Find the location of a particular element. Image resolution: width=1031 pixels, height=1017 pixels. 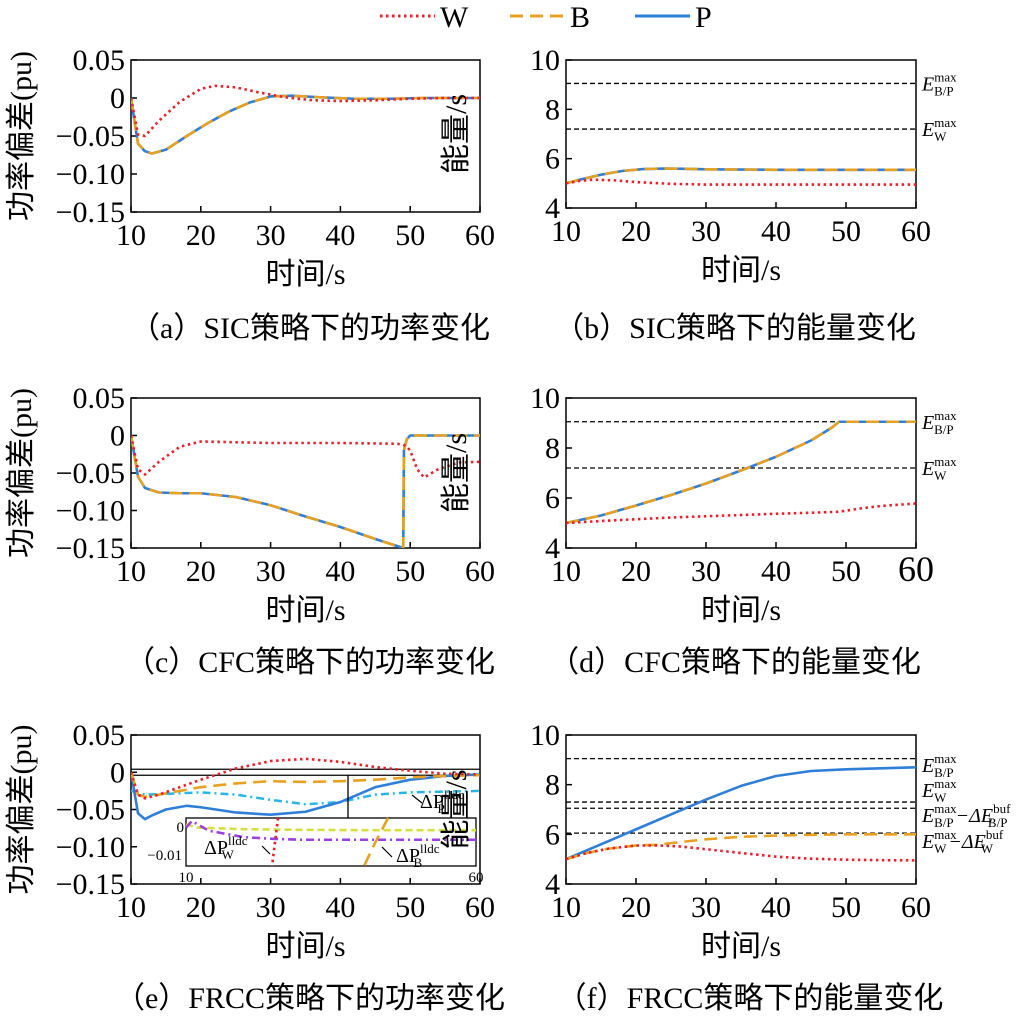

annotation-label: ΔPlldc W is located at coordinates (226, 847).